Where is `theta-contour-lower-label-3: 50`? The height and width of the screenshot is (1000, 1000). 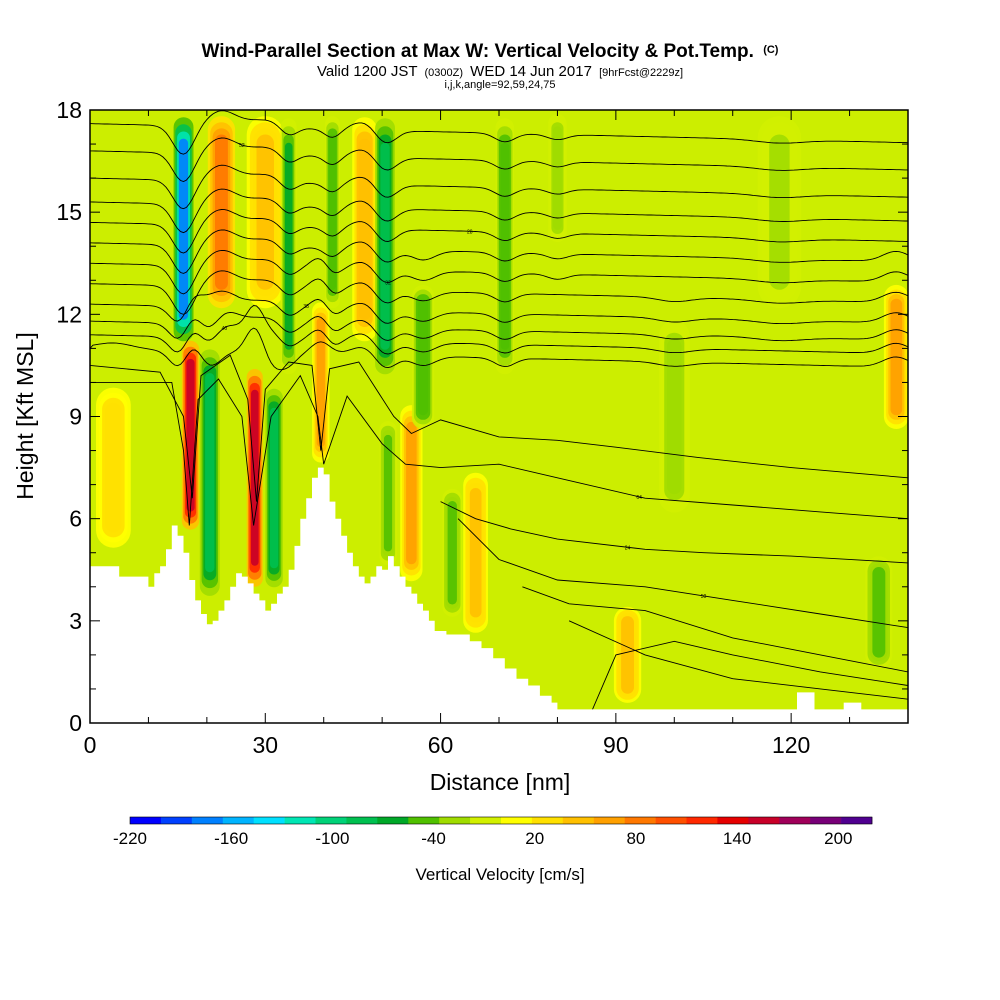 theta-contour-lower-label-3: 50 is located at coordinates (704, 597).